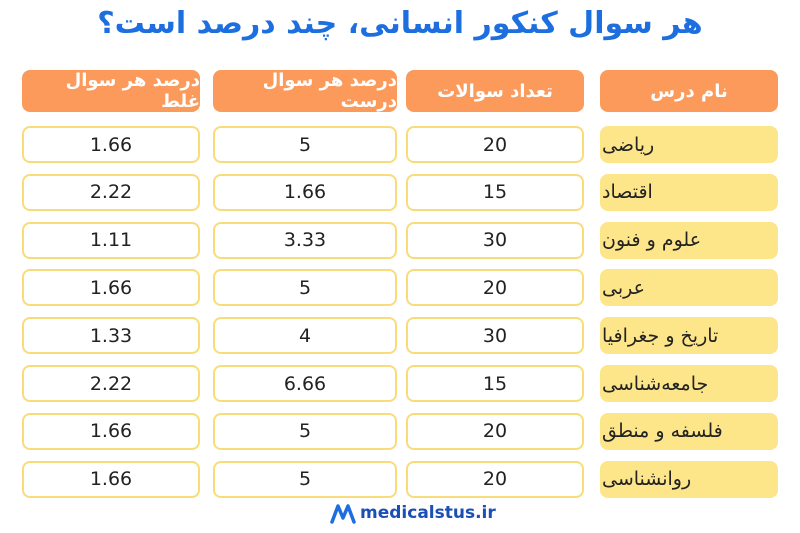 The image size is (800, 533). I want to click on subject-cell: روانشناسی, so click(689, 479).